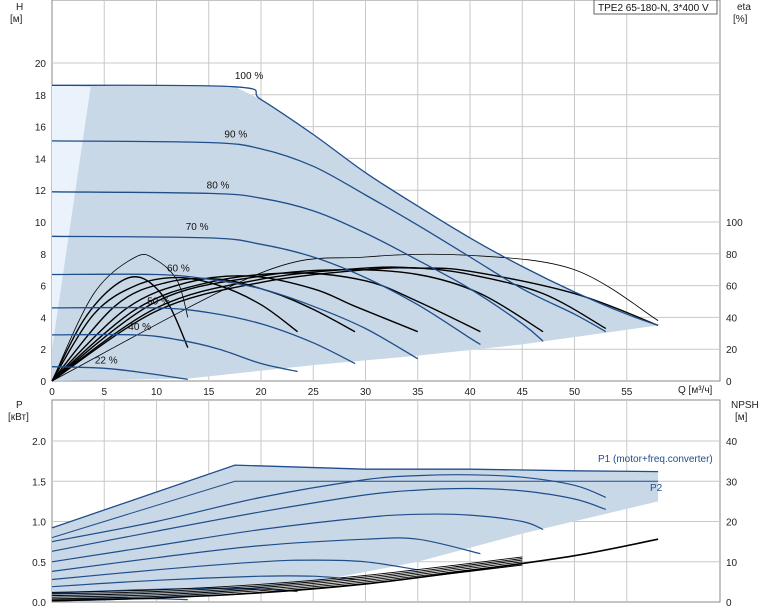 This screenshot has height=611, width=774. Describe the element at coordinates (732, 350) in the screenshot. I see `top-y-right-tick-label: 20` at that location.